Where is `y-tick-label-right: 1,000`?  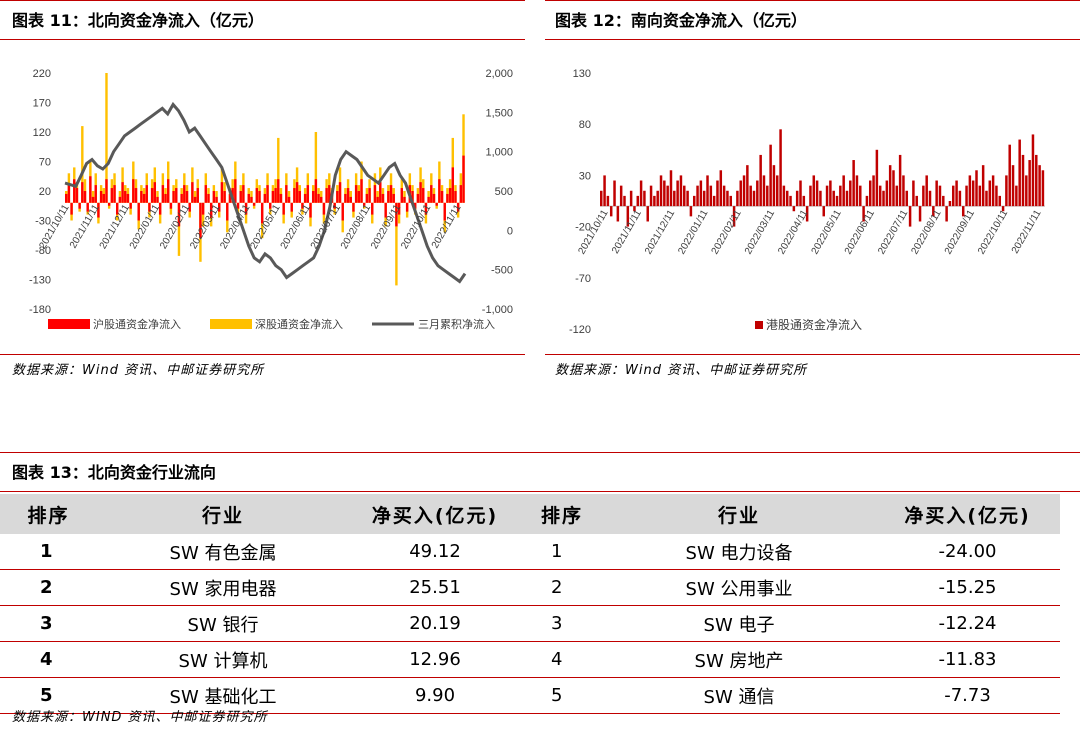 y-tick-label-right: 1,000 is located at coordinates (499, 153).